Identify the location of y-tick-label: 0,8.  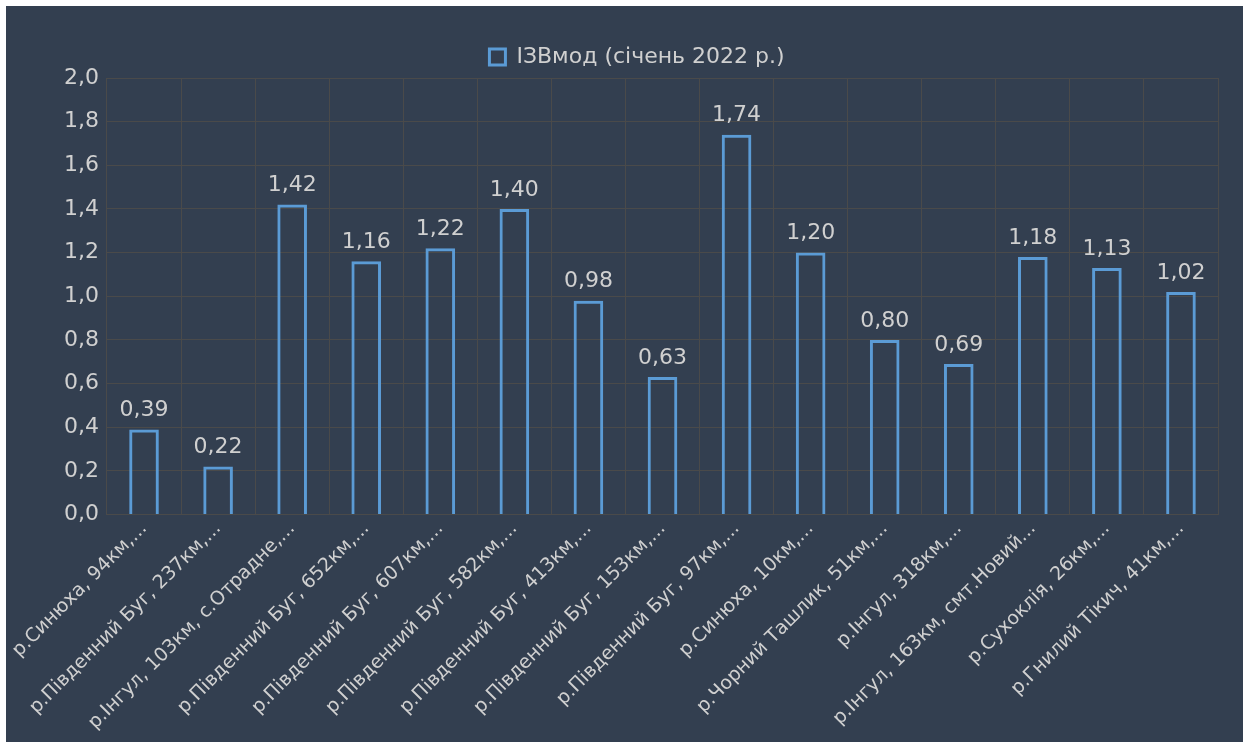
(81, 338).